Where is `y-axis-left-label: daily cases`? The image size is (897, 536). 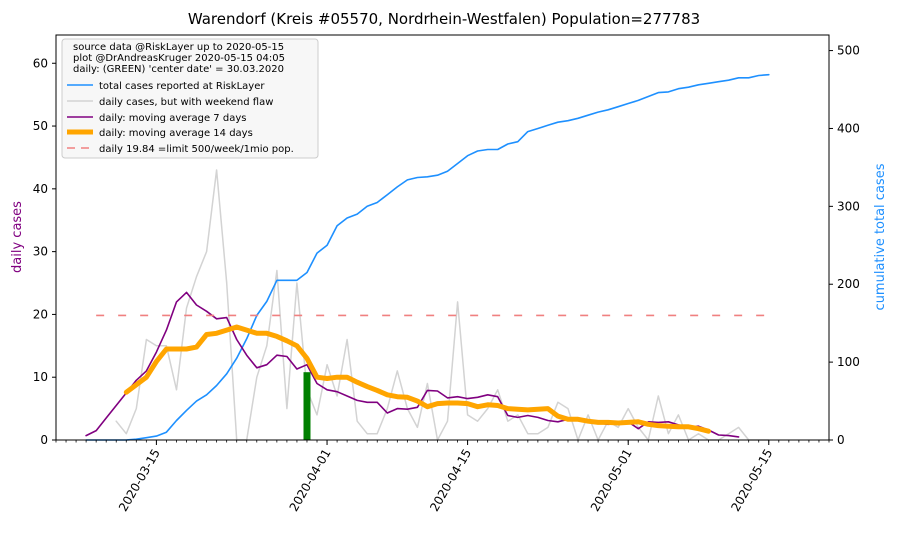
y-axis-left-label: daily cases is located at coordinates (17, 237).